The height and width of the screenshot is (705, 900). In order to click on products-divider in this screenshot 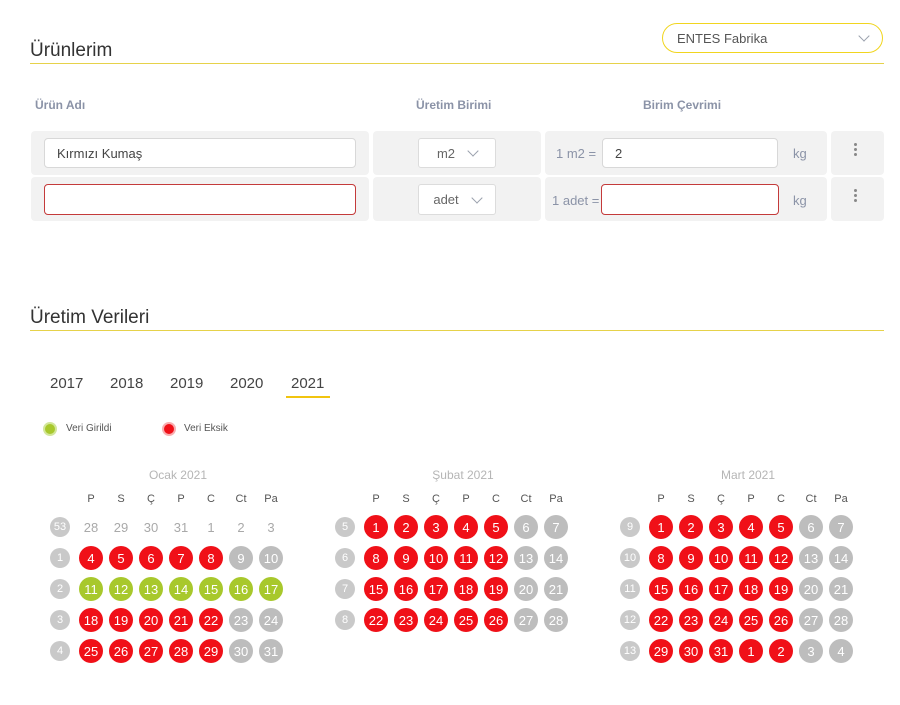, I will do `click(457, 63)`.